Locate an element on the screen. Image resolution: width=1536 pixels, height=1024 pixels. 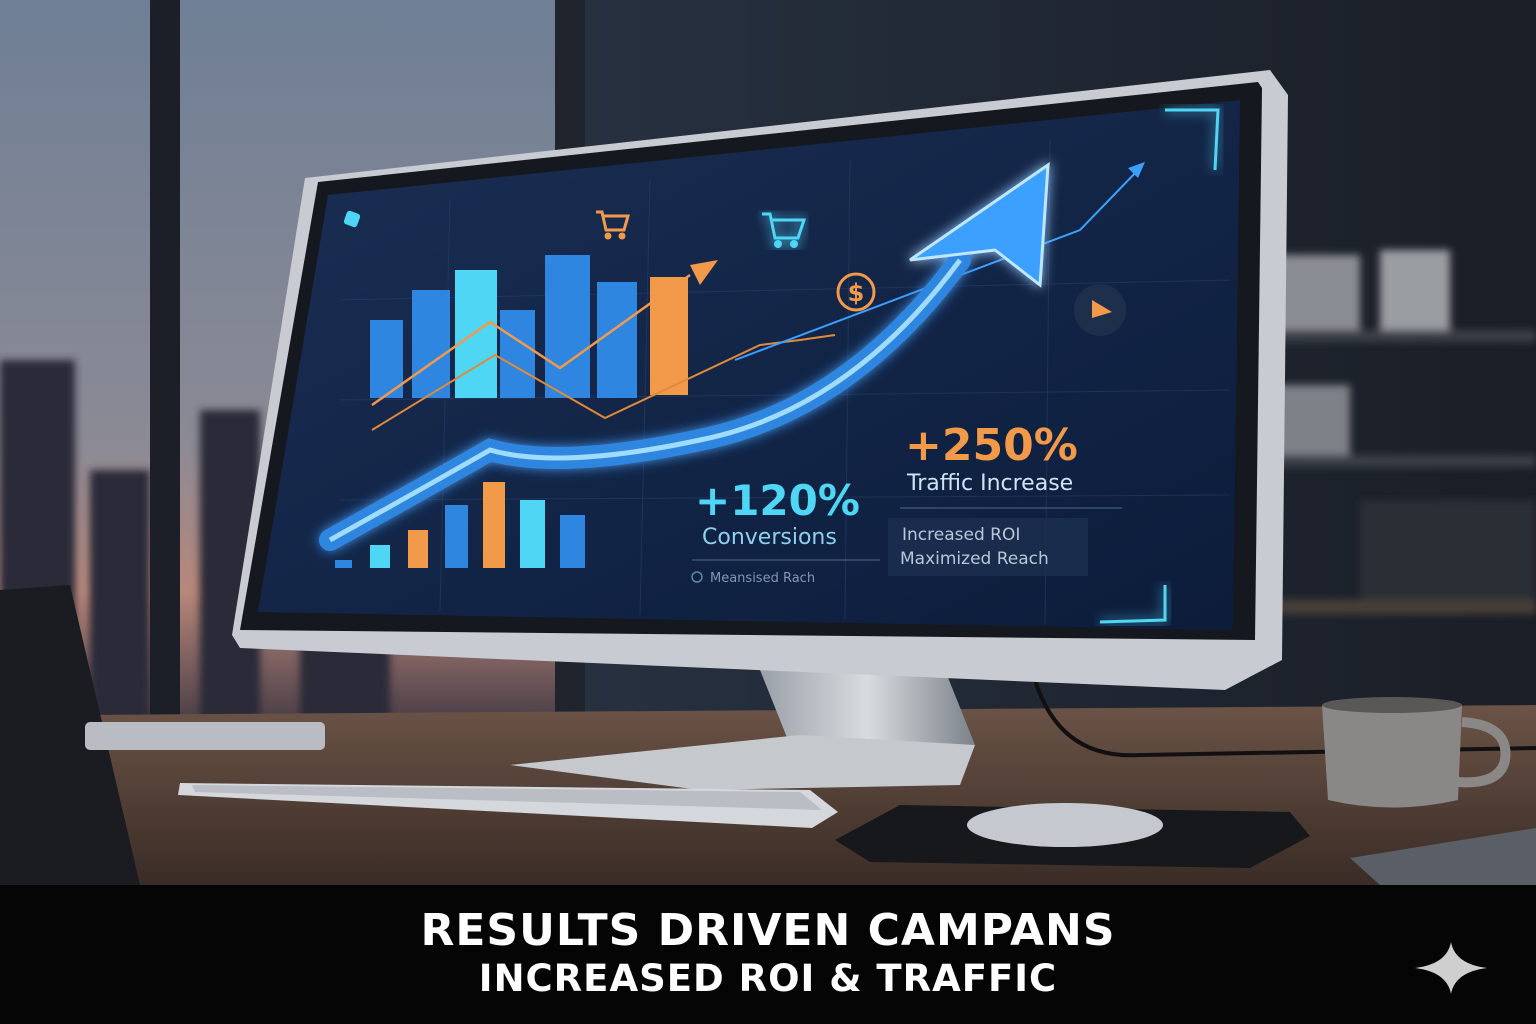
chair is located at coordinates (70, 735).